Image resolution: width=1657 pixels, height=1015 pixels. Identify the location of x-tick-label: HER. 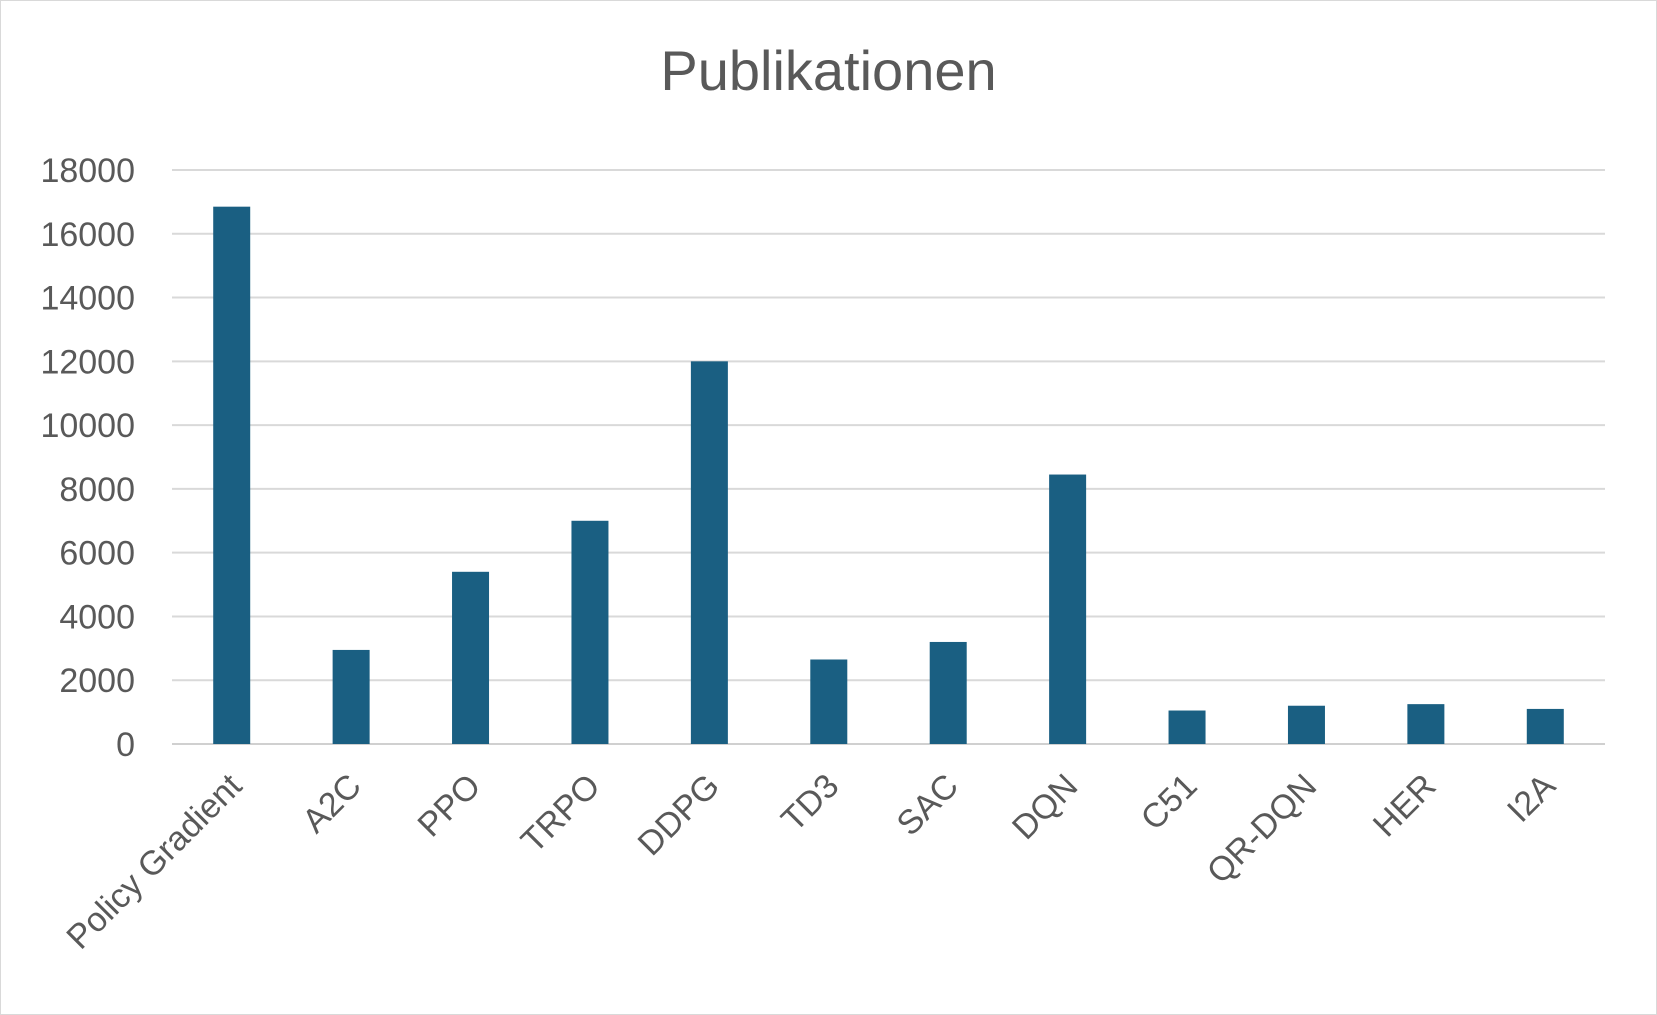
(1405, 806).